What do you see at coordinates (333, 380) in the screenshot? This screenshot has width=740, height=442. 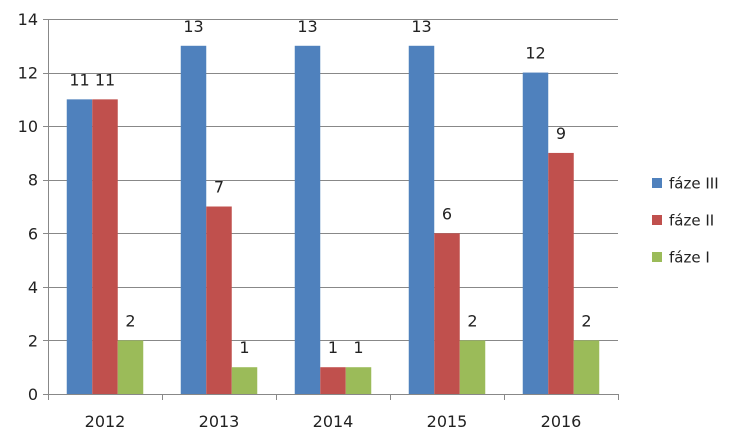 I see `bar-faze-ii-2014` at bounding box center [333, 380].